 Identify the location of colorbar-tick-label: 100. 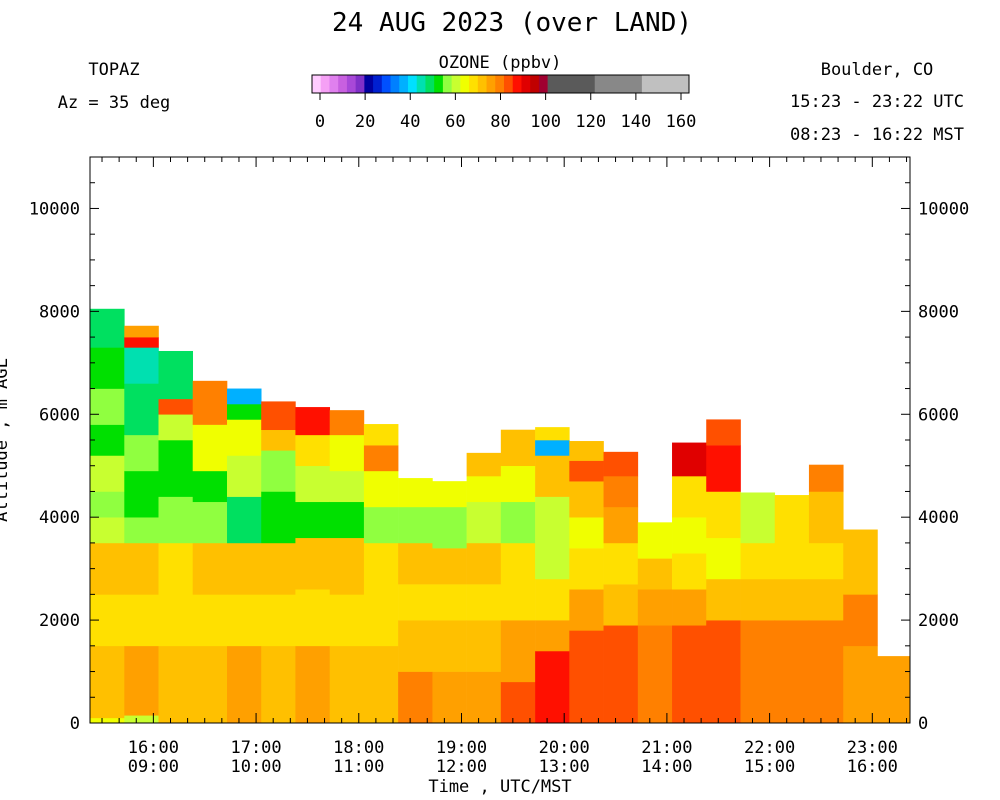
(545, 122).